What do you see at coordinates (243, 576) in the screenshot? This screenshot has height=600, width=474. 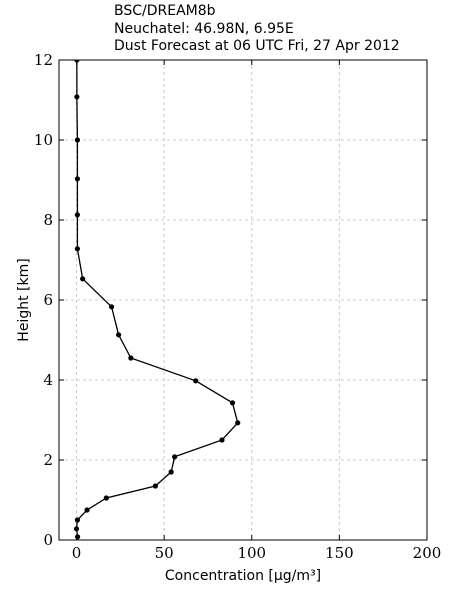 I see `x-axis-label: Concentration [μg/m³]` at bounding box center [243, 576].